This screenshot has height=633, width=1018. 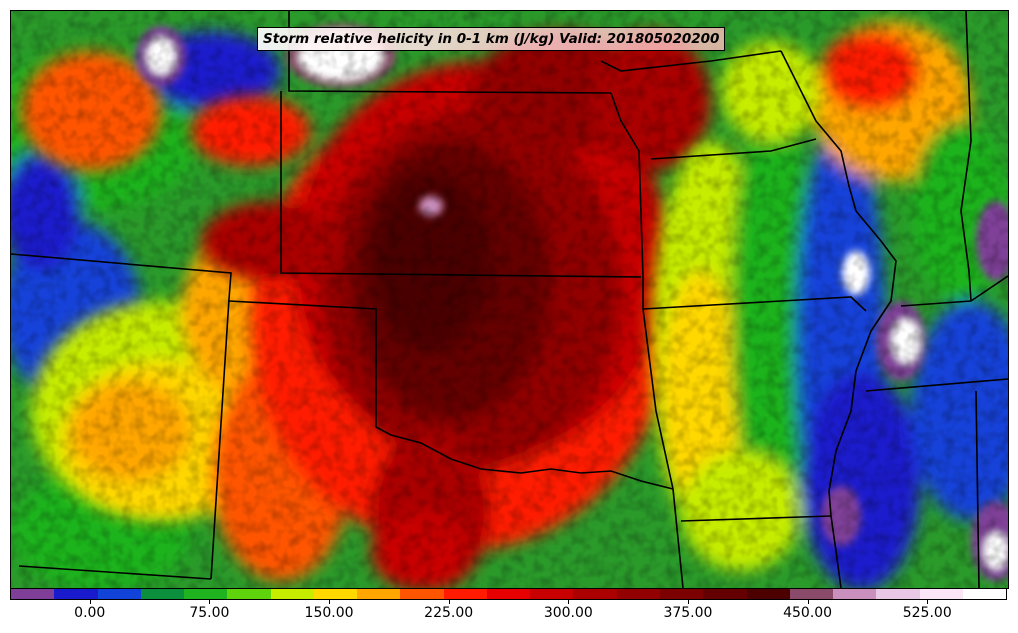 What do you see at coordinates (936, 385) in the screenshot?
I see `boundary-tennessee-south` at bounding box center [936, 385].